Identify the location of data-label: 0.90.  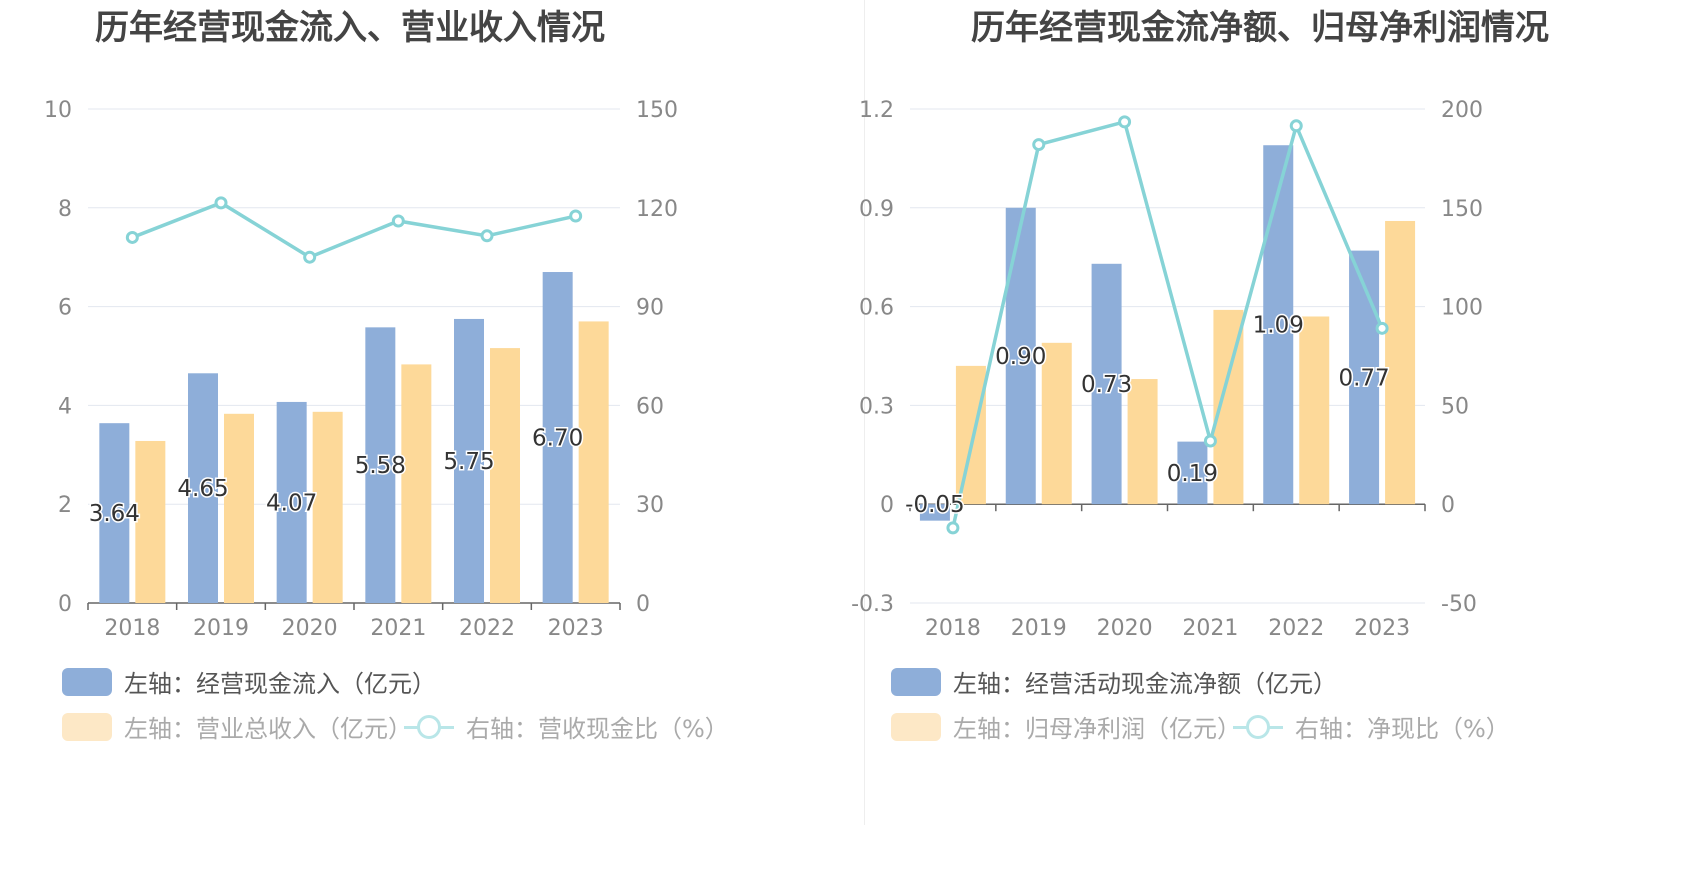
(1020, 357).